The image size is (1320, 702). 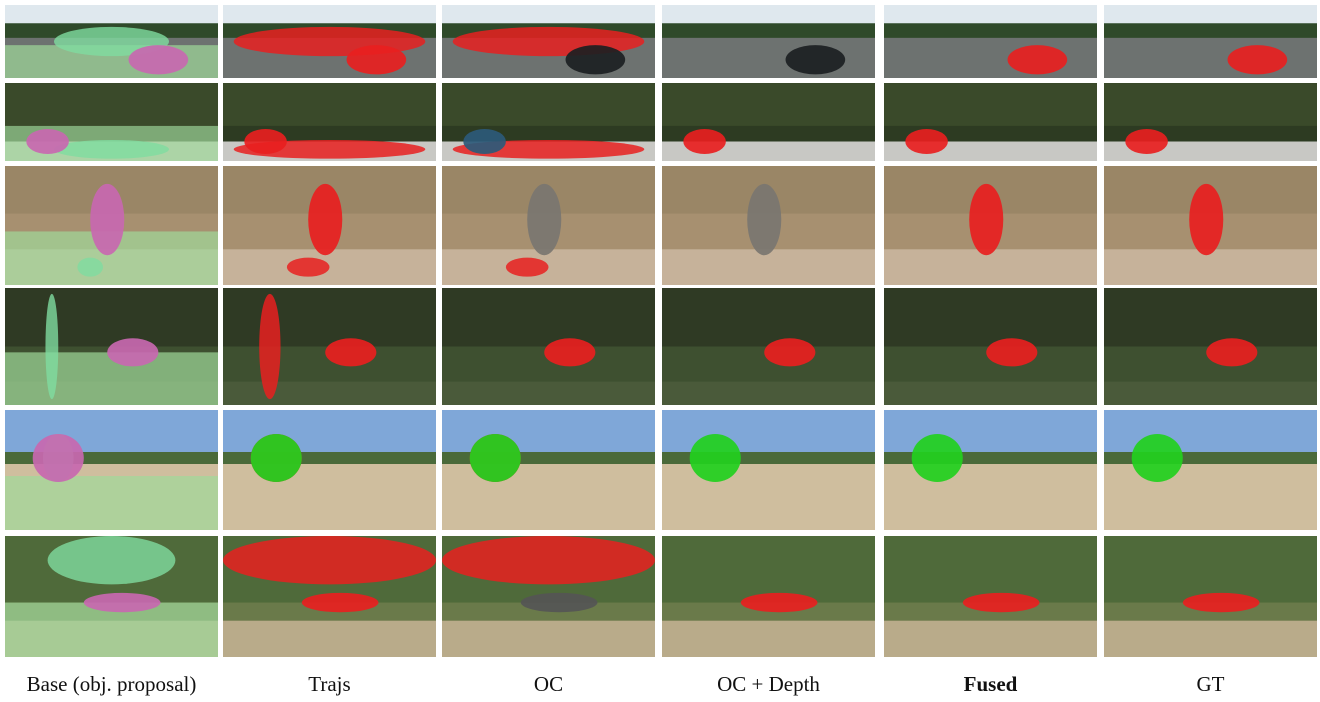 I want to click on column-label: Trajs, so click(x=329, y=684).